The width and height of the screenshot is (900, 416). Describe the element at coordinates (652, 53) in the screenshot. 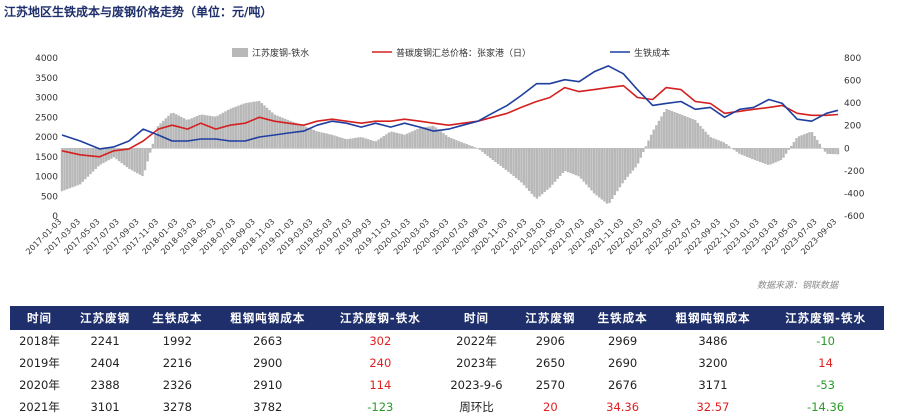

I see `legend-label-iron: 生铁成本` at that location.